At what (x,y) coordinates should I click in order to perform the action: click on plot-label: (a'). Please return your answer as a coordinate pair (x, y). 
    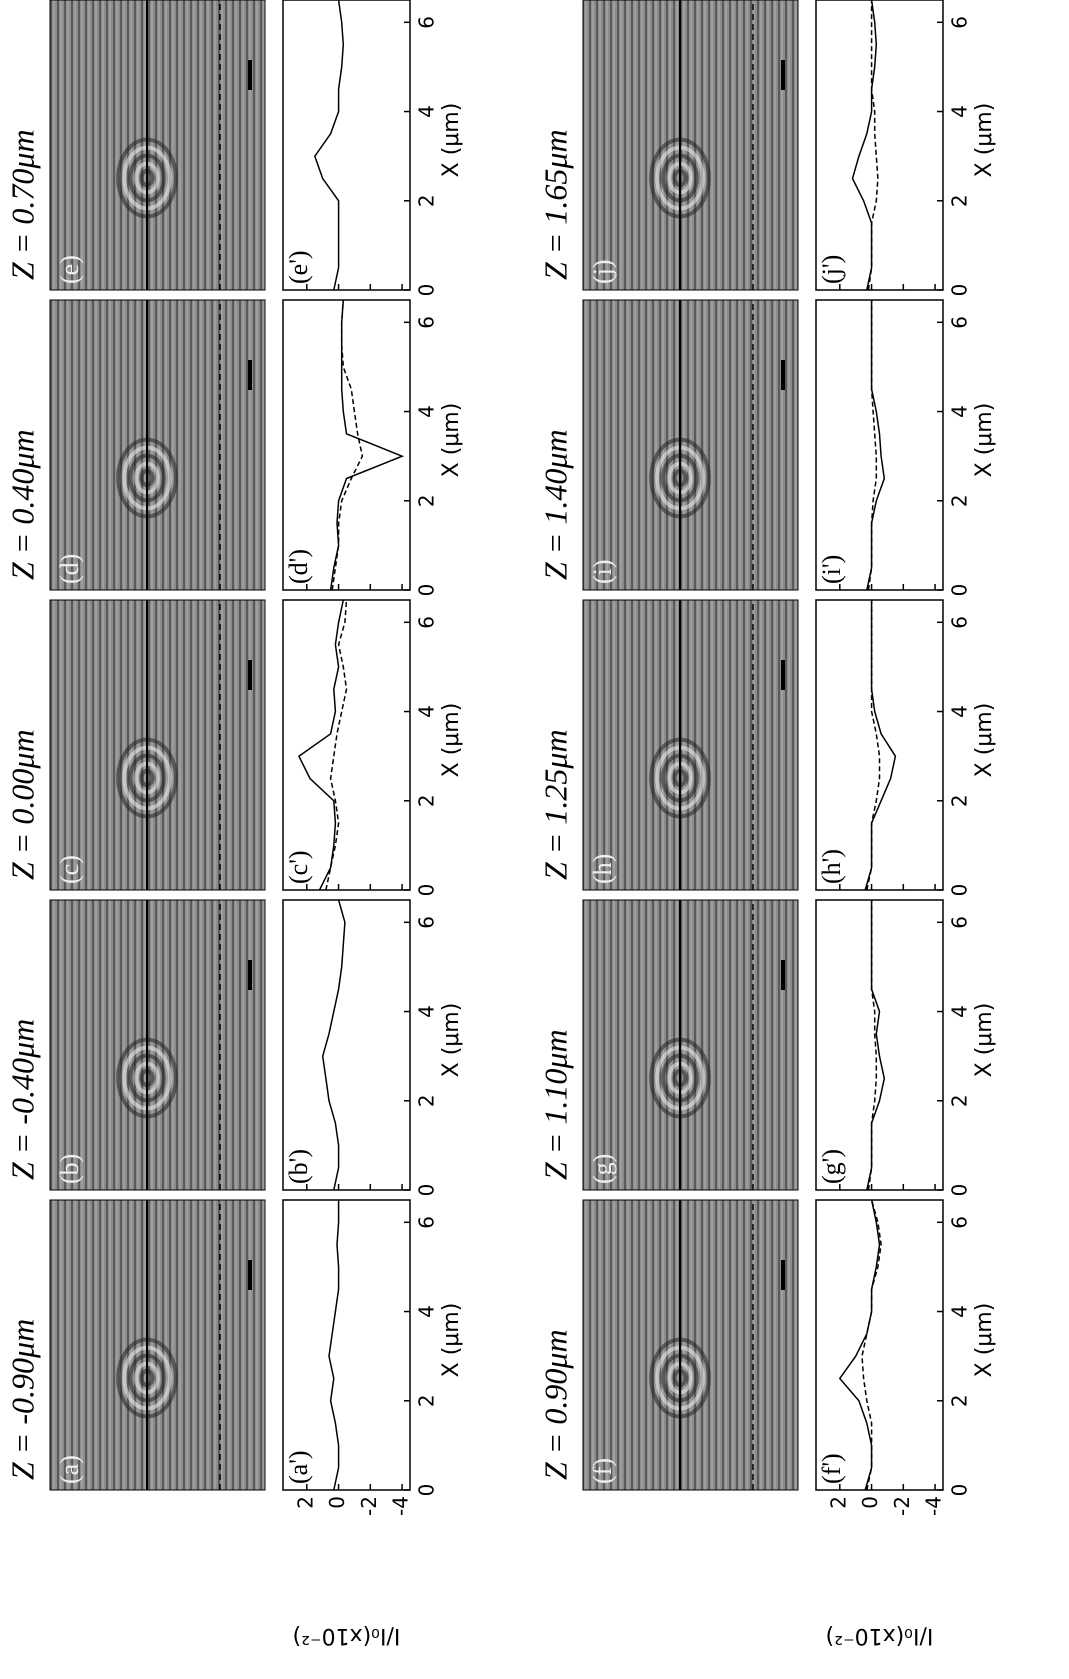
    Looking at the image, I should click on (298, 1467).